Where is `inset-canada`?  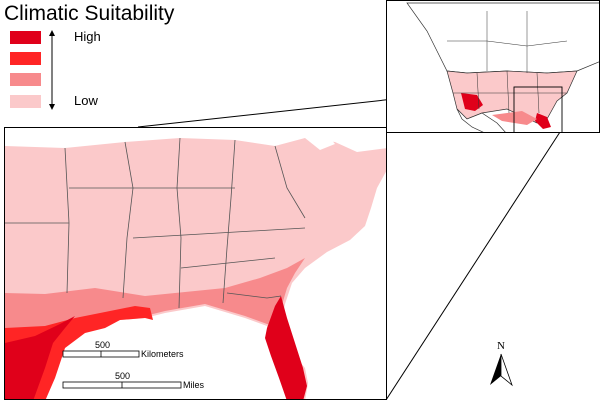
inset-canada is located at coordinates (502, 38).